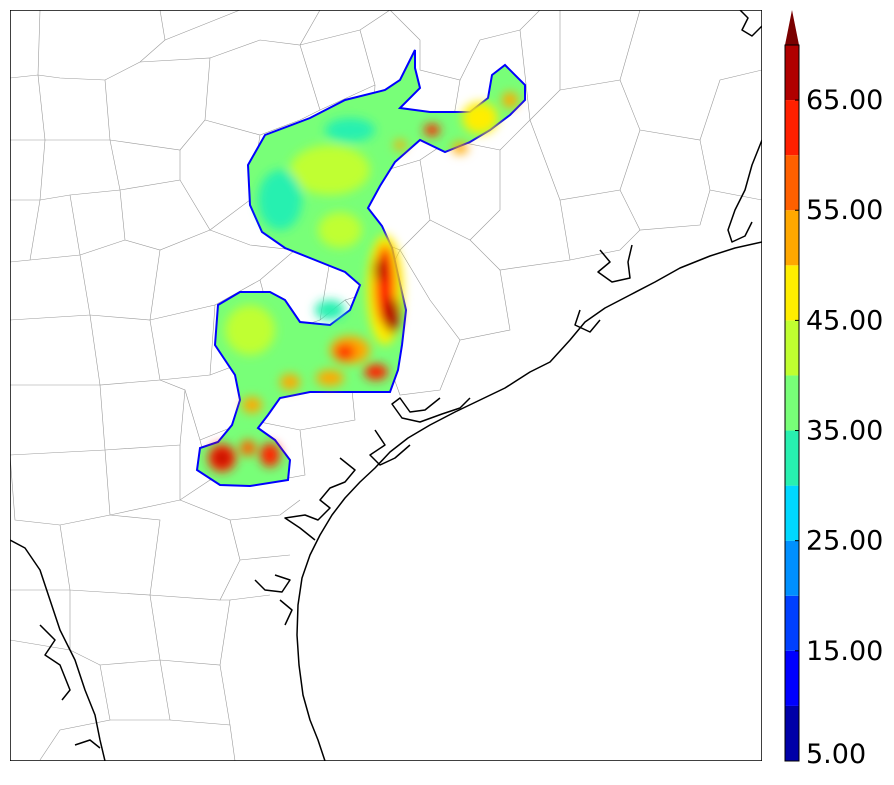 The height and width of the screenshot is (785, 894). Describe the element at coordinates (844, 651) in the screenshot. I see `colorbar-tick-label: 15.00` at that location.